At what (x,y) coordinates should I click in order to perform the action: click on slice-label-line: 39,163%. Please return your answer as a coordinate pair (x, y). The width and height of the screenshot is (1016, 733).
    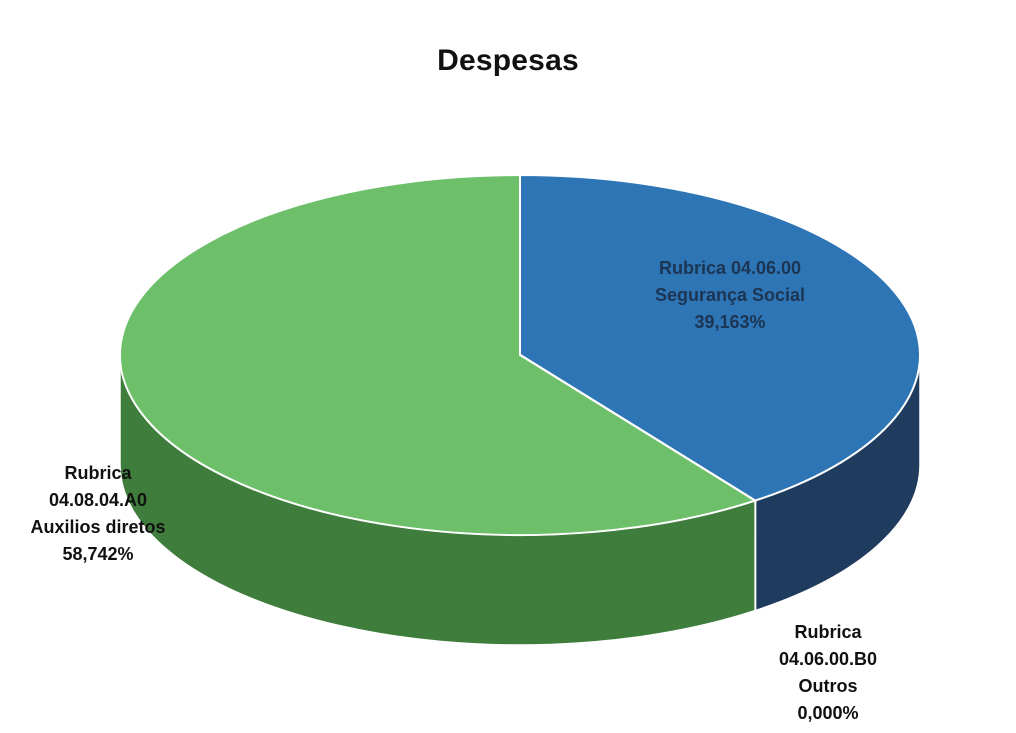
    Looking at the image, I should click on (730, 322).